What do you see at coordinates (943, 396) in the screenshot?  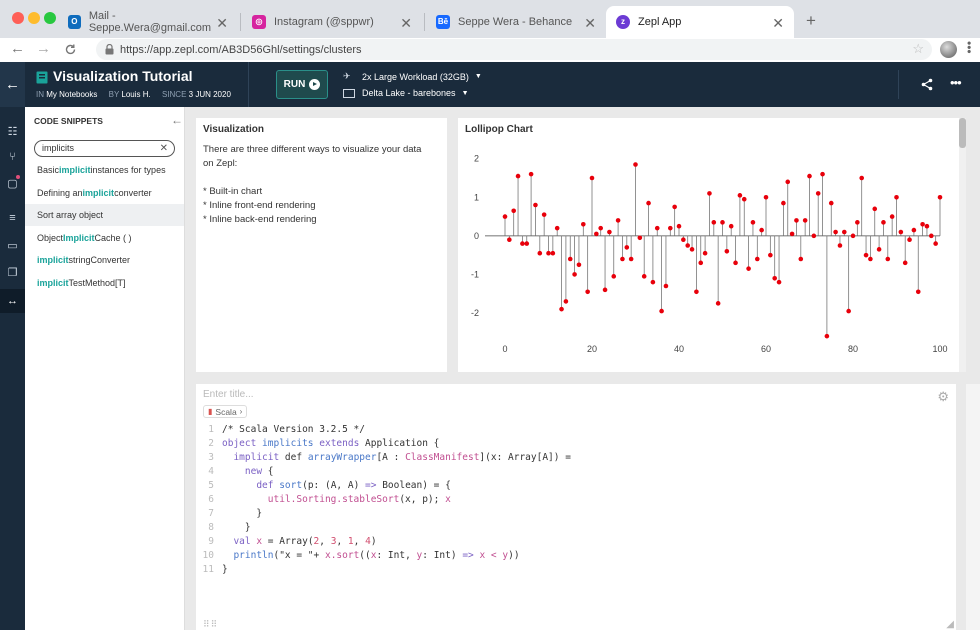 I see `cell-settings-gear-icon: ⚙` at bounding box center [943, 396].